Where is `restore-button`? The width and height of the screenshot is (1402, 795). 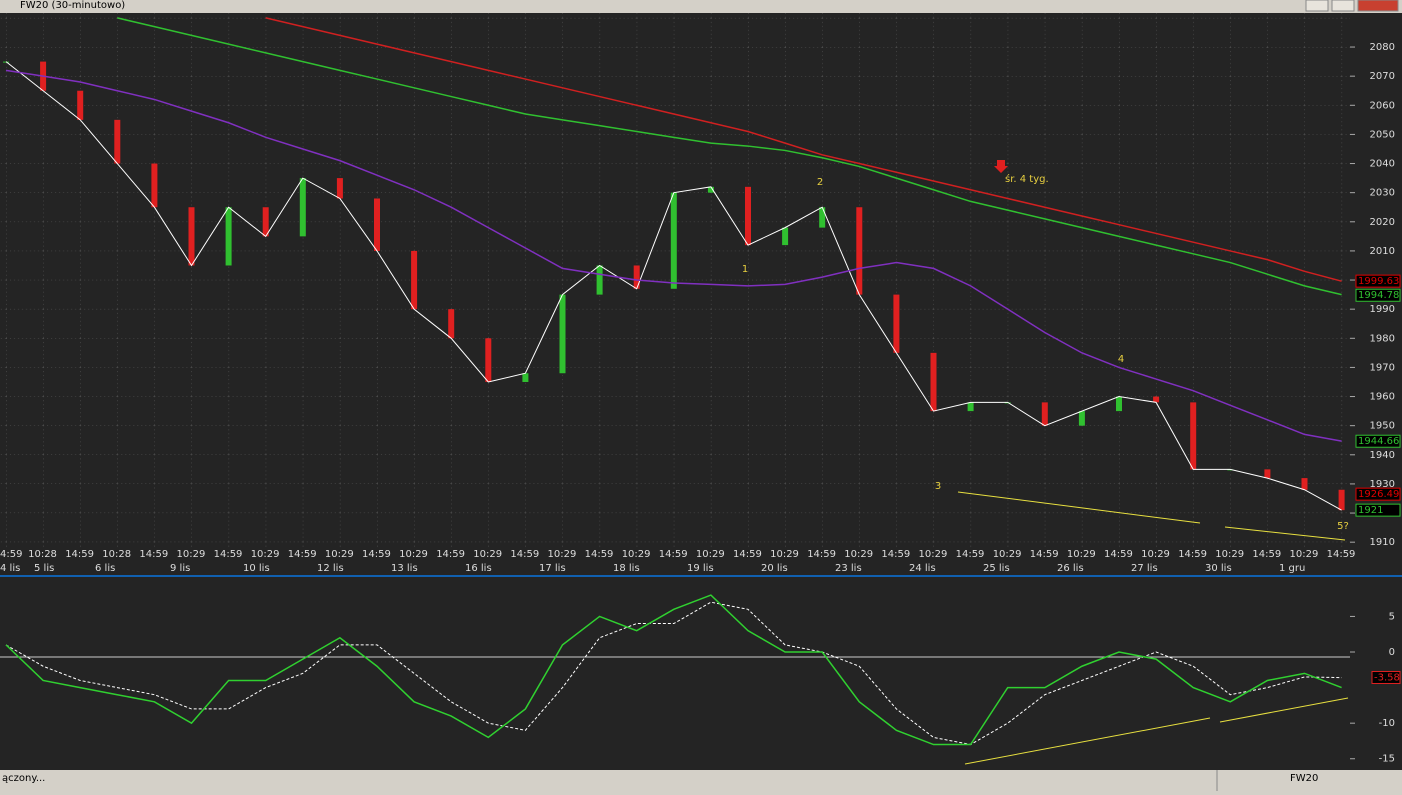
restore-button is located at coordinates (1343, 6).